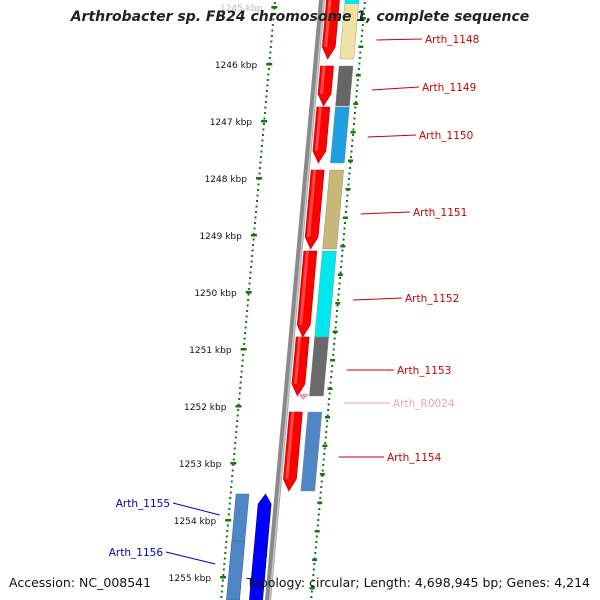 The image size is (600, 600). I want to click on gene-label-Arth_1154: Arth_1154, so click(414, 458).